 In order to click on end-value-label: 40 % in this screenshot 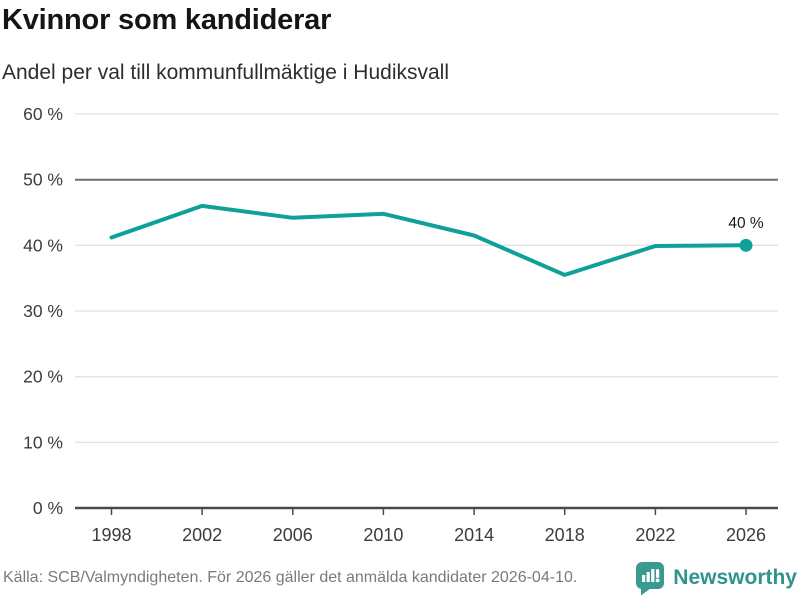, I will do `click(746, 223)`.